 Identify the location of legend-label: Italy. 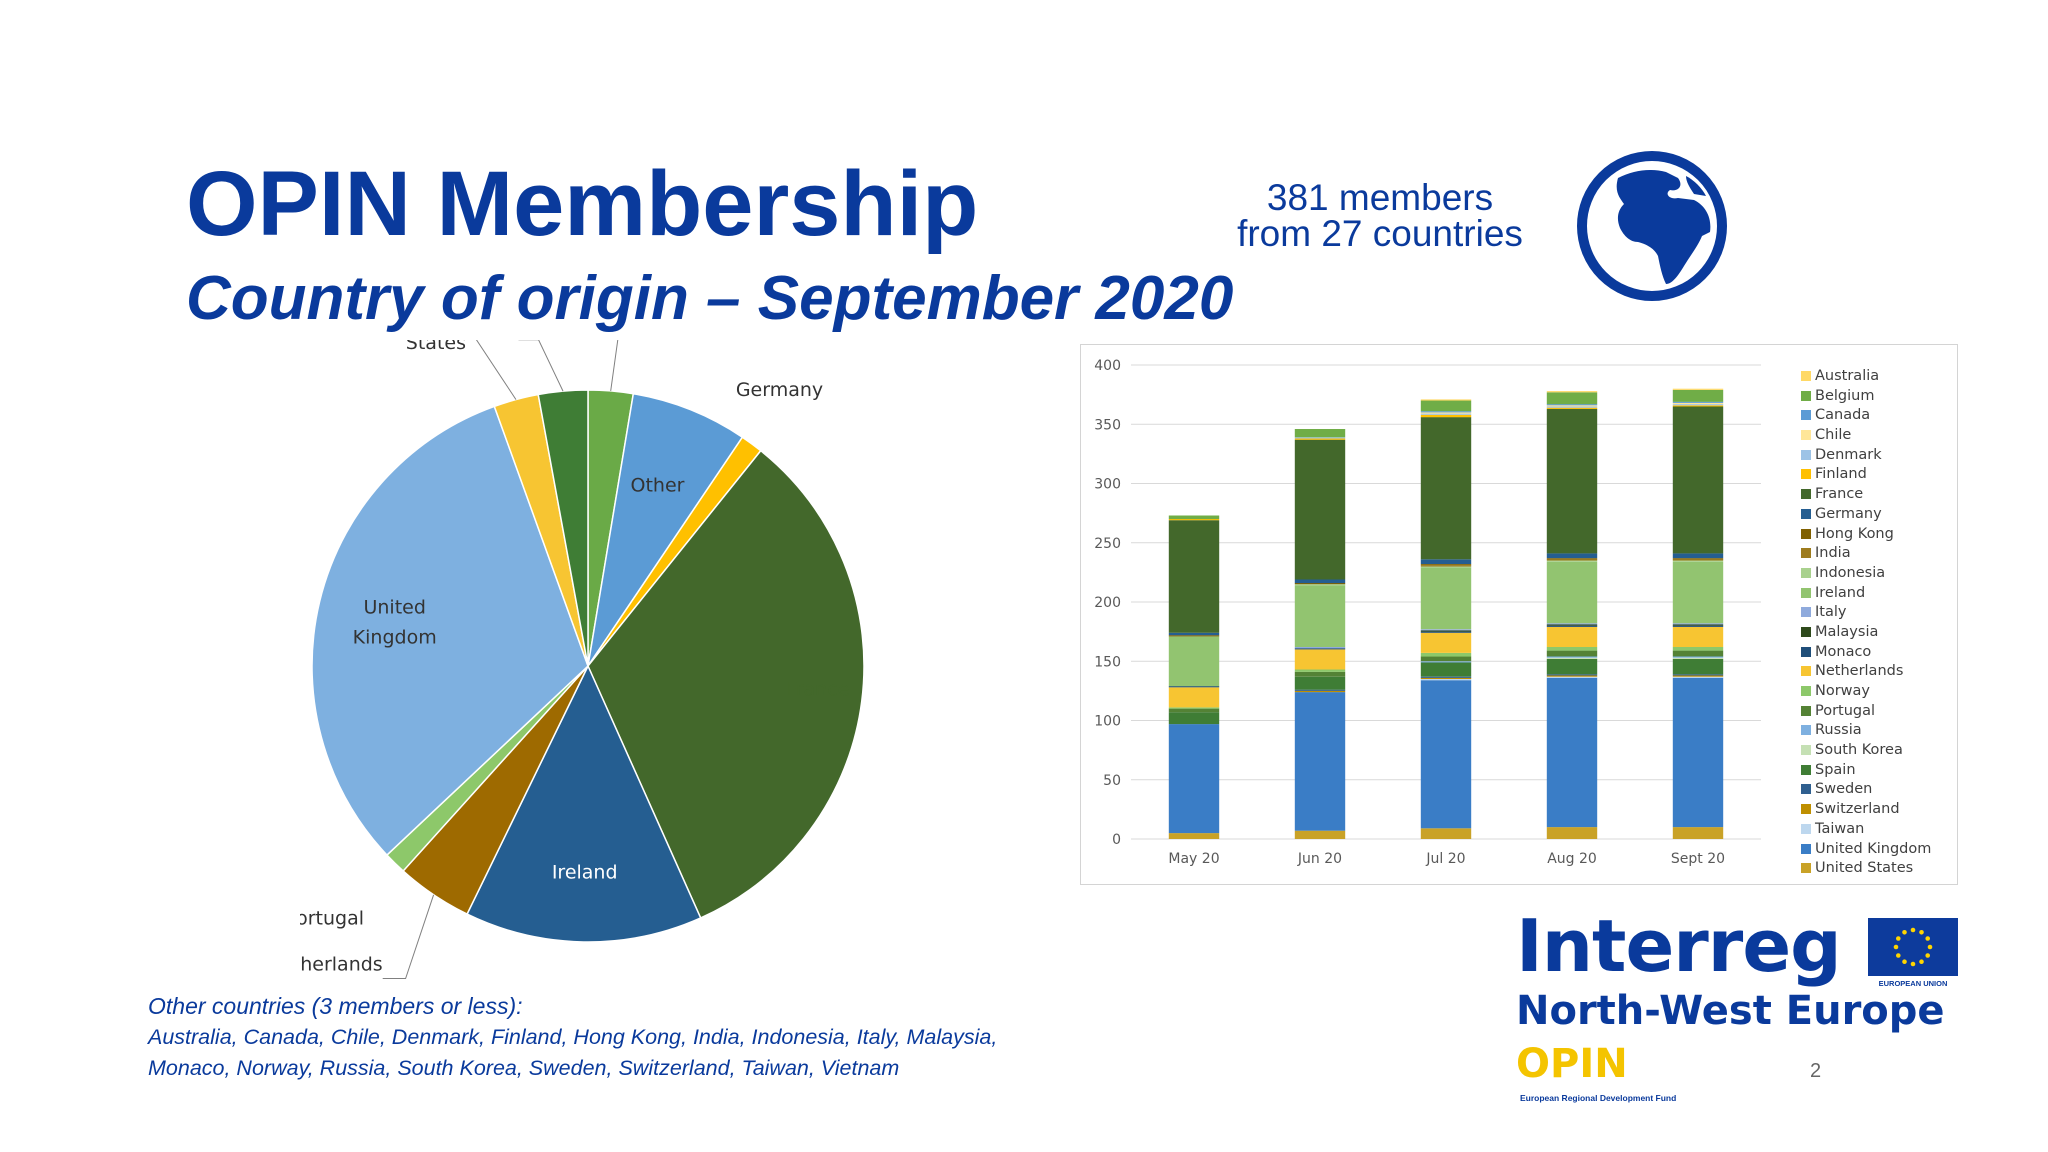
(1831, 612).